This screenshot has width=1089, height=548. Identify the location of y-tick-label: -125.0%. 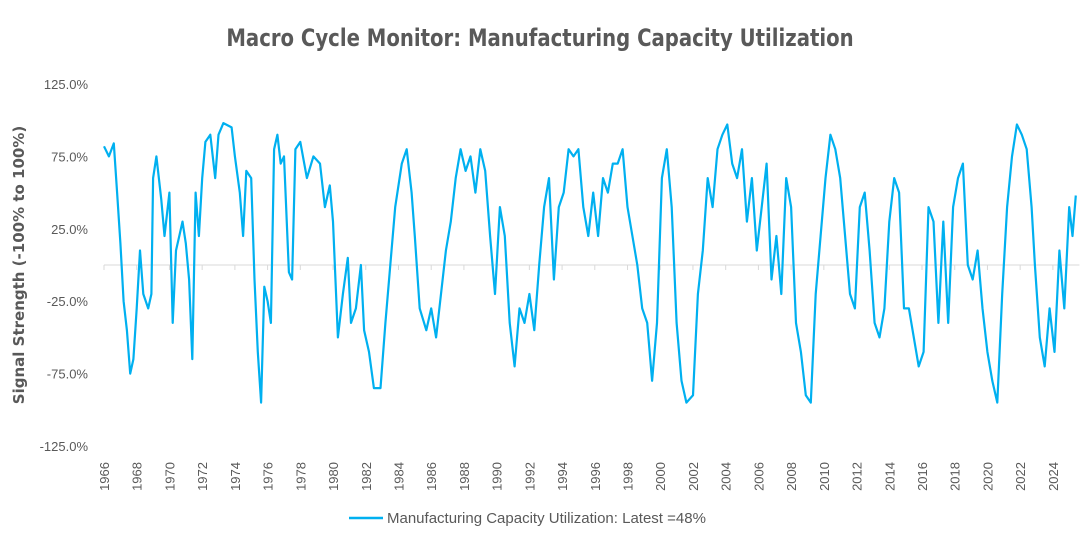
(64, 446).